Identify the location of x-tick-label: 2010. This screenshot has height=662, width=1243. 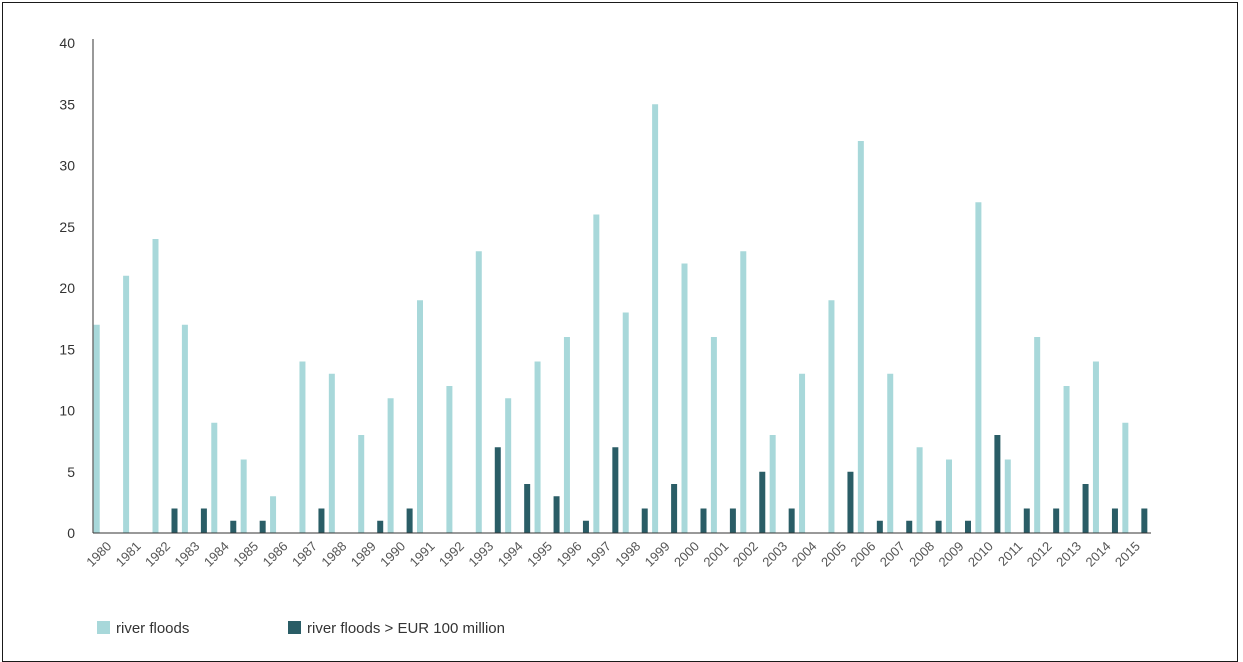
(980, 554).